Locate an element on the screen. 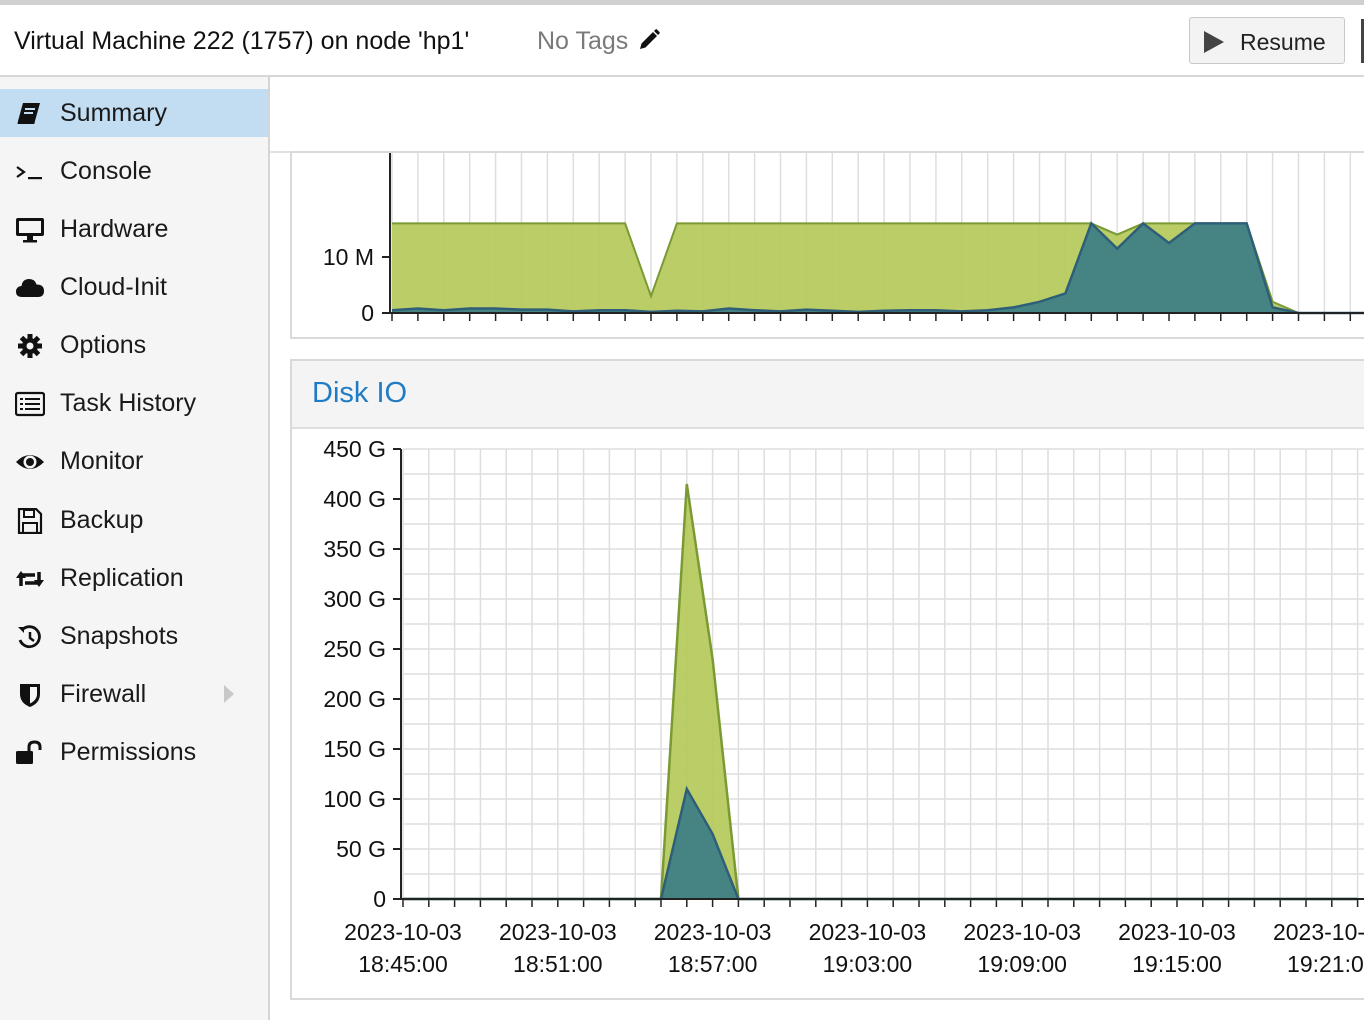  floppy-icon is located at coordinates (30, 521).